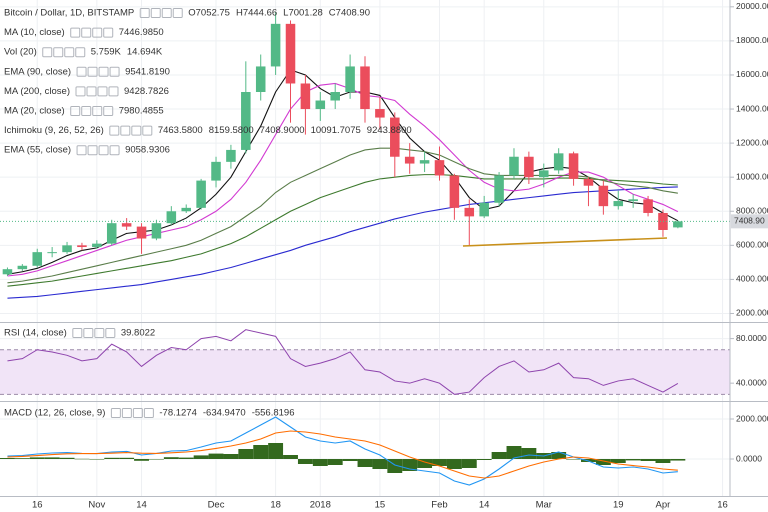 The height and width of the screenshot is (512, 768). I want to click on x-tick-label: 16, so click(37, 505).